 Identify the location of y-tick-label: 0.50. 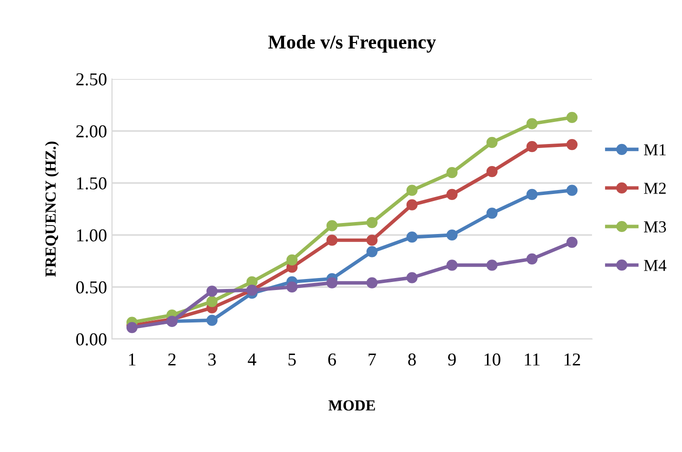
(91, 287).